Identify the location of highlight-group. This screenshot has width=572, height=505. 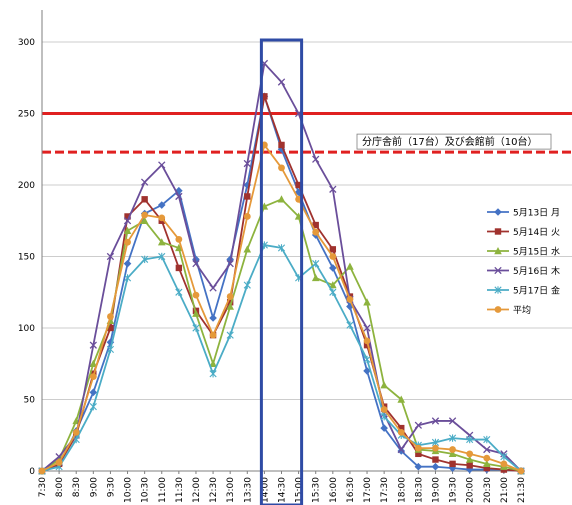
(281, 271).